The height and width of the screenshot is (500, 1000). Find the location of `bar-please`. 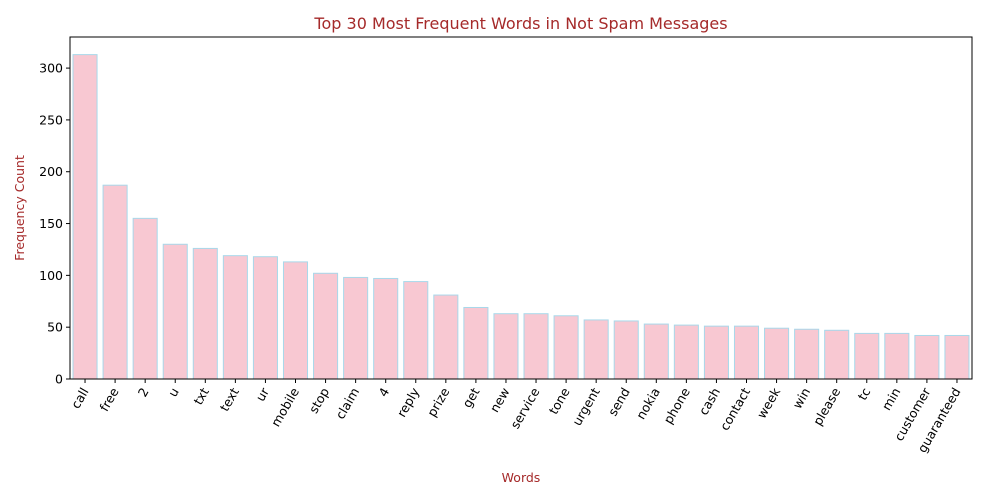

bar-please is located at coordinates (837, 354).